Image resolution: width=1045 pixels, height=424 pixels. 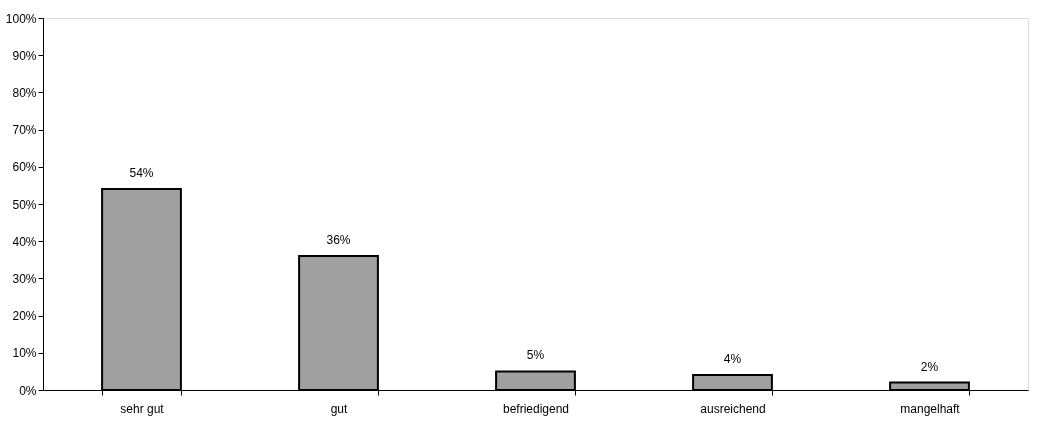 What do you see at coordinates (24, 167) in the screenshot?
I see `y-tick-label: 60%` at bounding box center [24, 167].